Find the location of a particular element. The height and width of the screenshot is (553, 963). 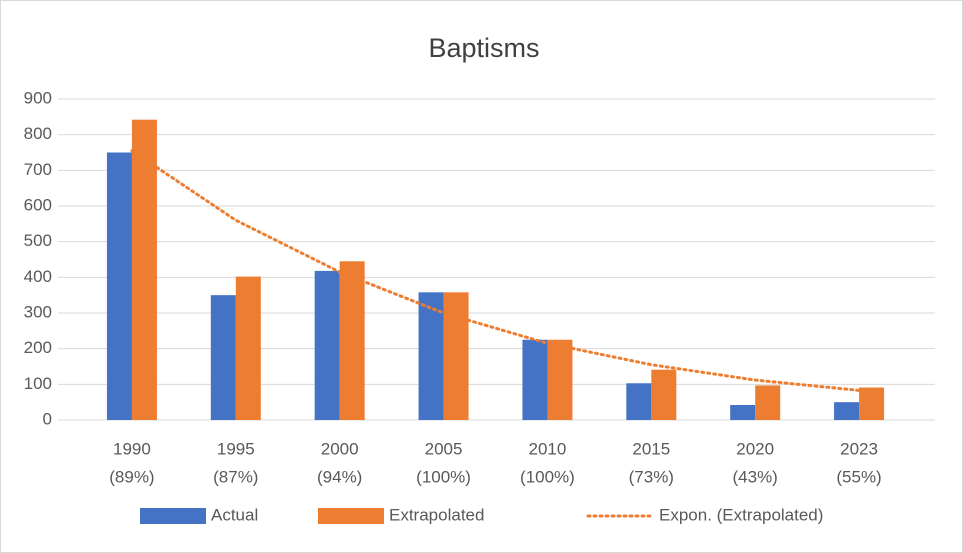

x-tick-label: 1995 is located at coordinates (236, 448).